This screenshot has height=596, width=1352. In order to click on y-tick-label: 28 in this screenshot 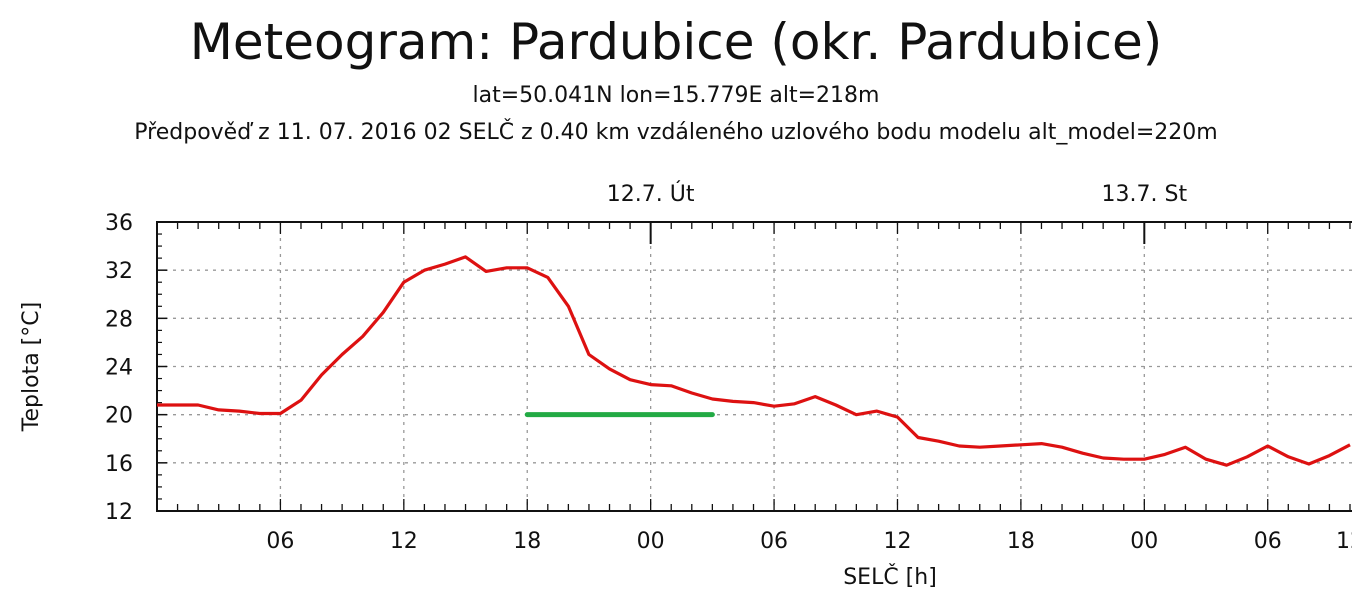, I will do `click(119, 319)`.